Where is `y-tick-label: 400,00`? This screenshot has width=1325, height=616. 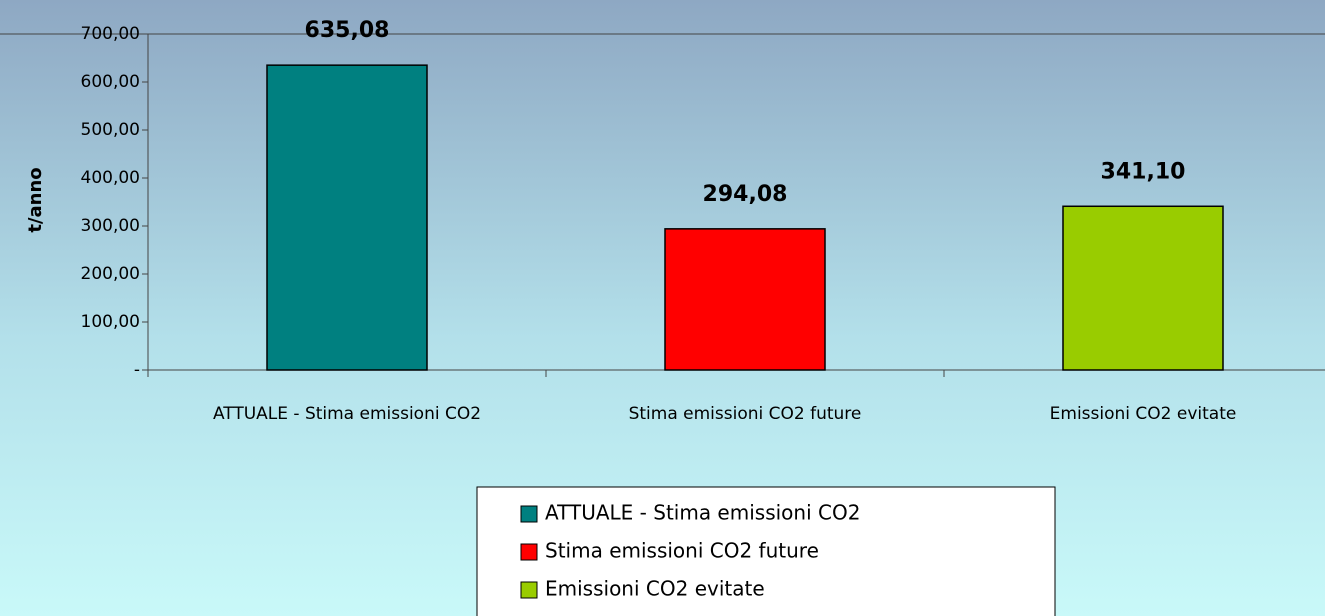 y-tick-label: 400,00 is located at coordinates (110, 178).